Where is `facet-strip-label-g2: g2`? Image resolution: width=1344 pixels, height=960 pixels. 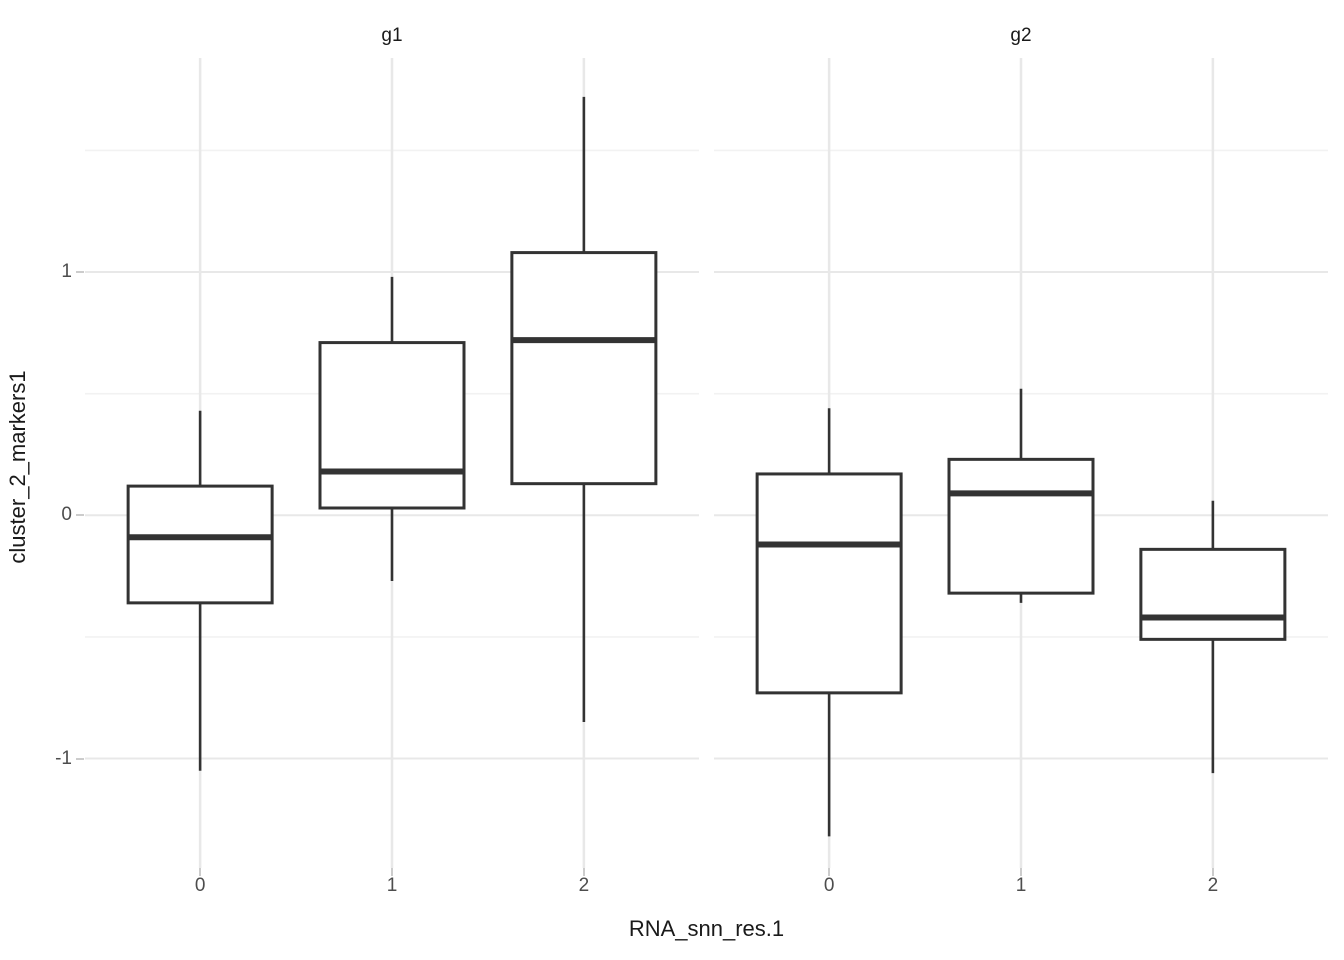 facet-strip-label-g2: g2 is located at coordinates (1021, 35).